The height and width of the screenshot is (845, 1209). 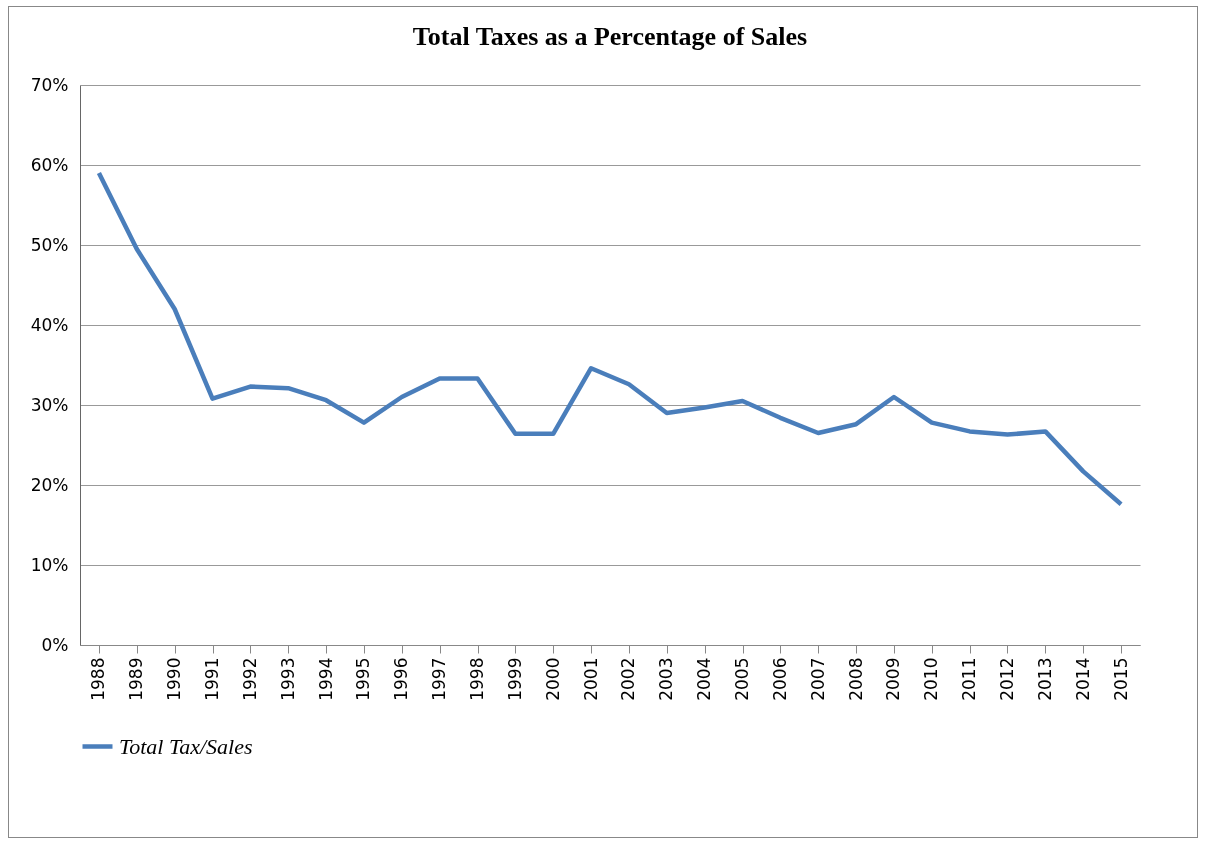 What do you see at coordinates (514, 679) in the screenshot?
I see `x-tick-label: 1999` at bounding box center [514, 679].